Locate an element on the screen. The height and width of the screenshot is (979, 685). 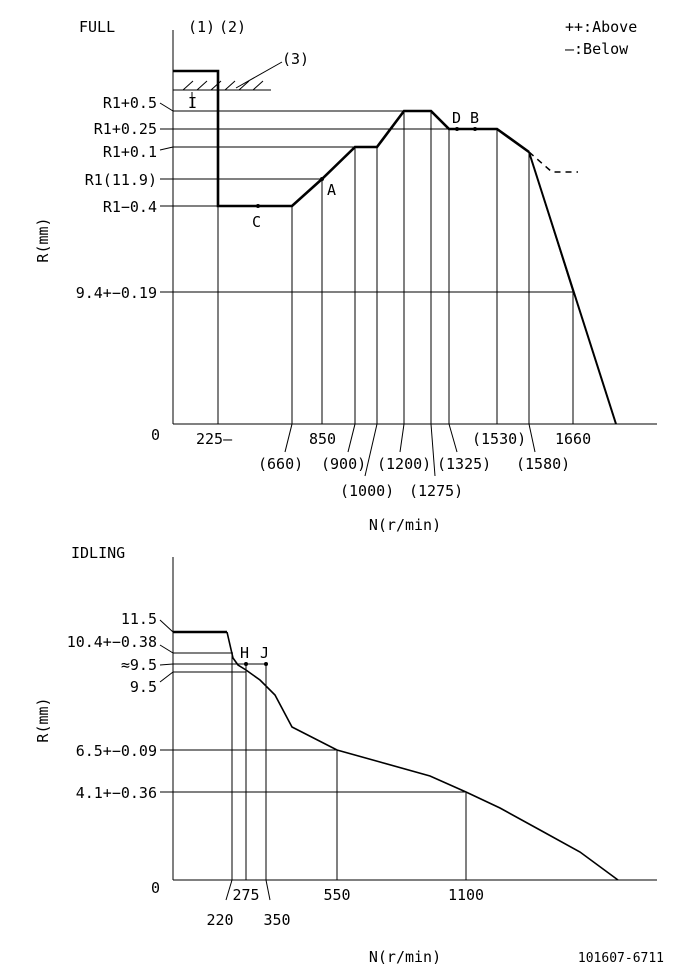
drawing-number: 101607-6711 is located at coordinates (621, 958).